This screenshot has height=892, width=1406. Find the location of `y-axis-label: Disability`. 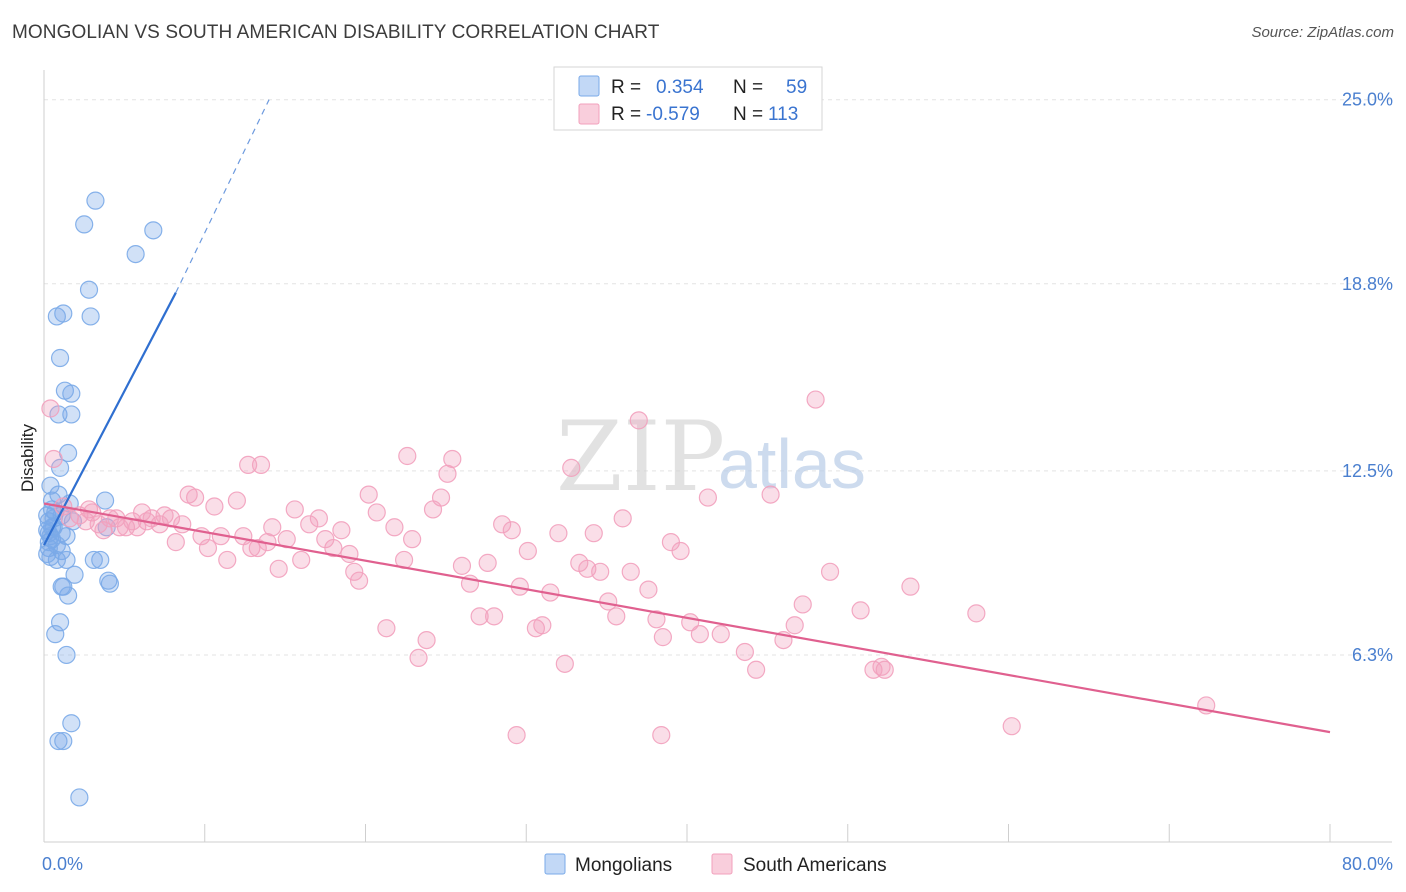

y-axis-label: Disability is located at coordinates (27, 457).